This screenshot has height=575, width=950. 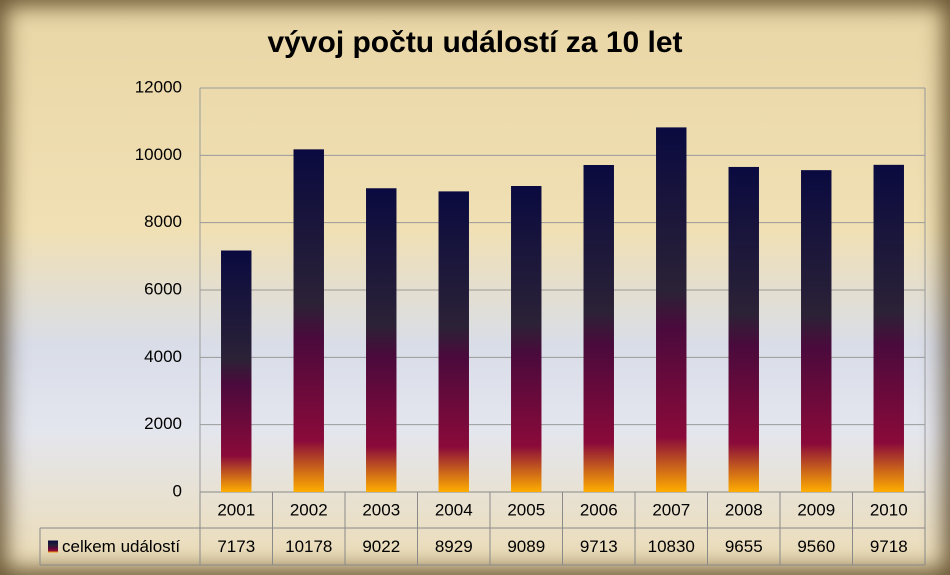 What do you see at coordinates (454, 509) in the screenshot?
I see `x-tick-label: 2004` at bounding box center [454, 509].